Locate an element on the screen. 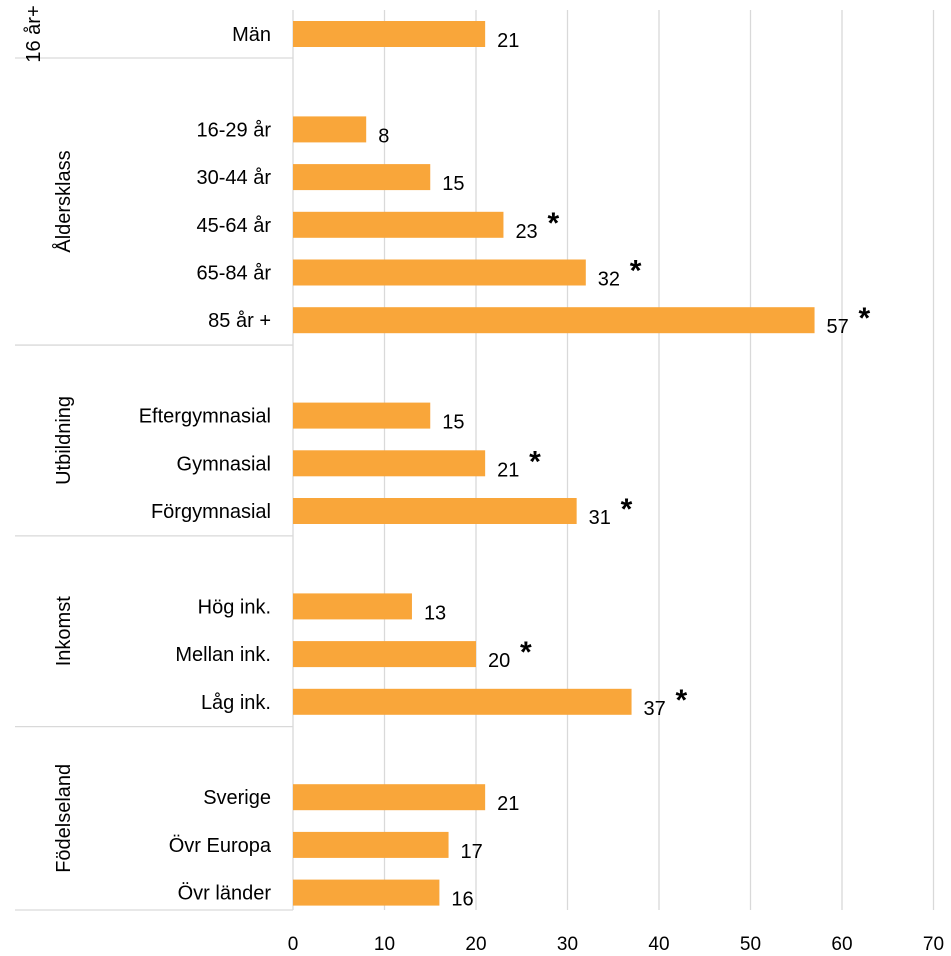 The width and height of the screenshot is (951, 956). category-label: Sverige is located at coordinates (237, 798).